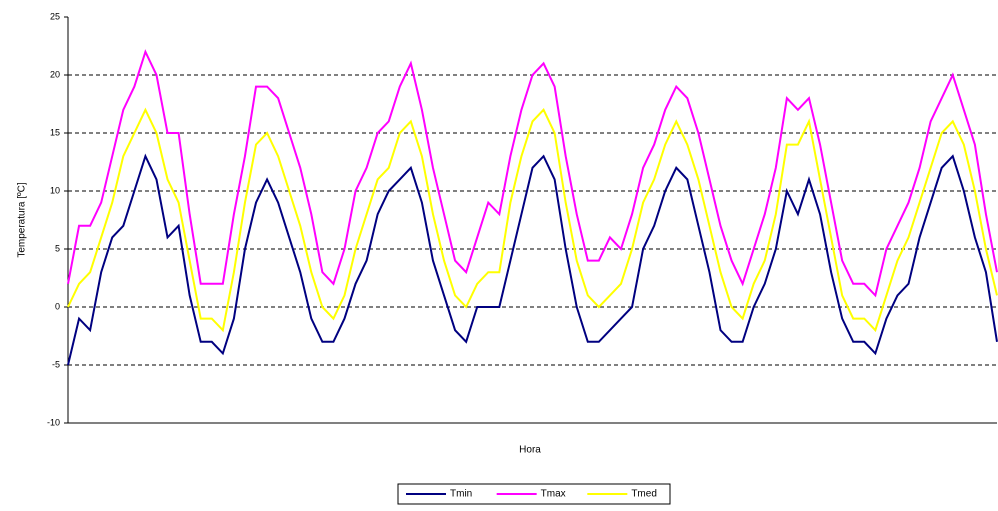 The width and height of the screenshot is (998, 511). I want to click on x-axis-title: Hora, so click(530, 450).